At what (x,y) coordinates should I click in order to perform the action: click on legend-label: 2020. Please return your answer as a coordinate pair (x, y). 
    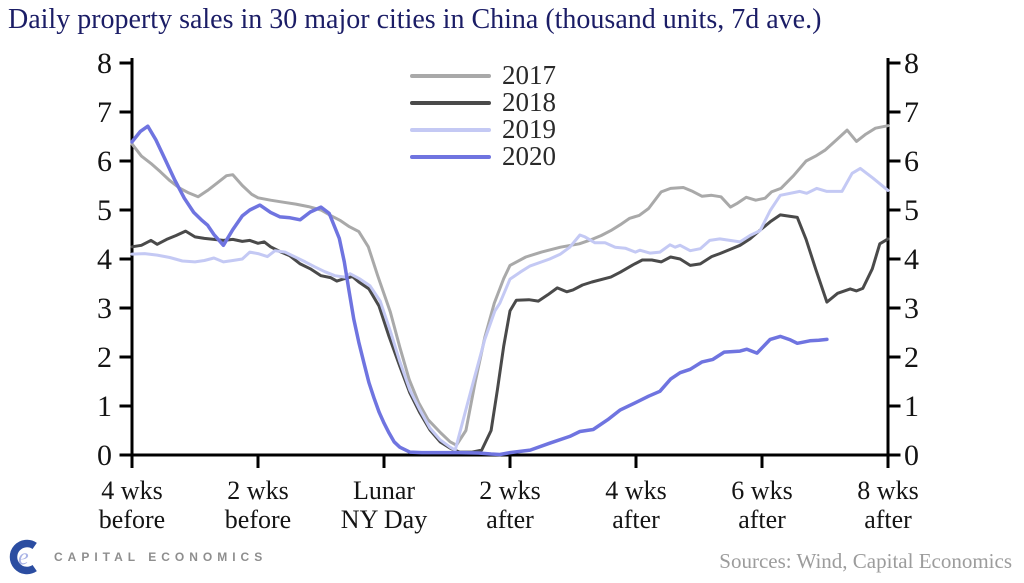
    Looking at the image, I should click on (529, 156).